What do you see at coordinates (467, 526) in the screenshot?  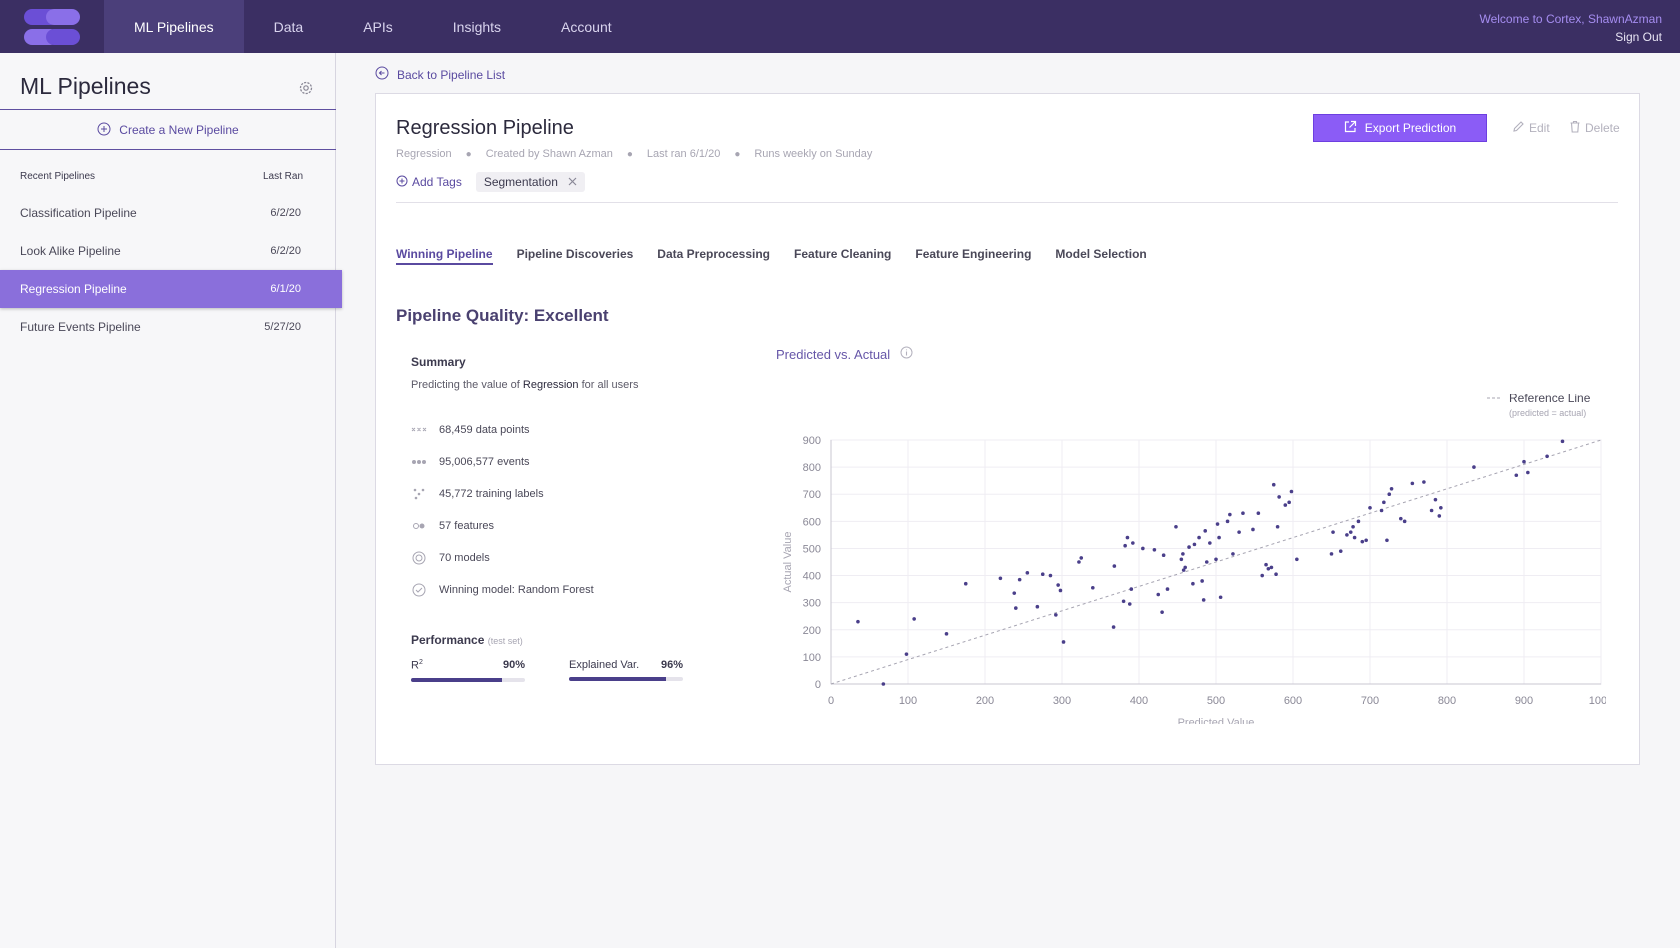 I see `stat-text: 57 features` at bounding box center [467, 526].